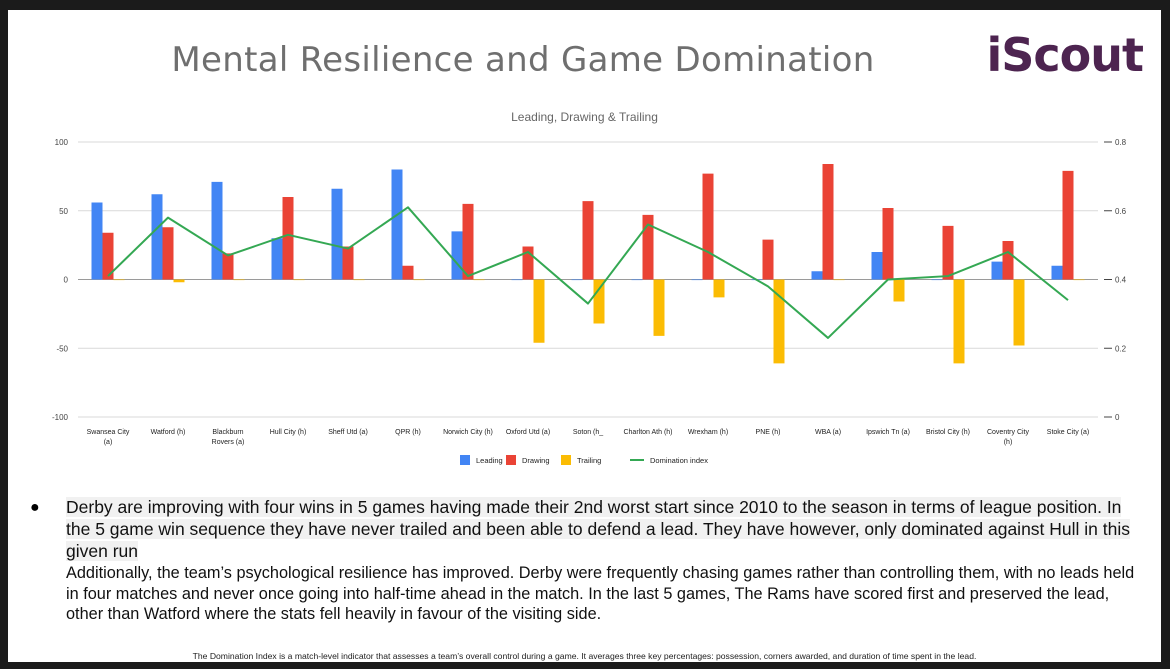 This screenshot has height=669, width=1170. I want to click on y-tick-left: -50, so click(62, 348).